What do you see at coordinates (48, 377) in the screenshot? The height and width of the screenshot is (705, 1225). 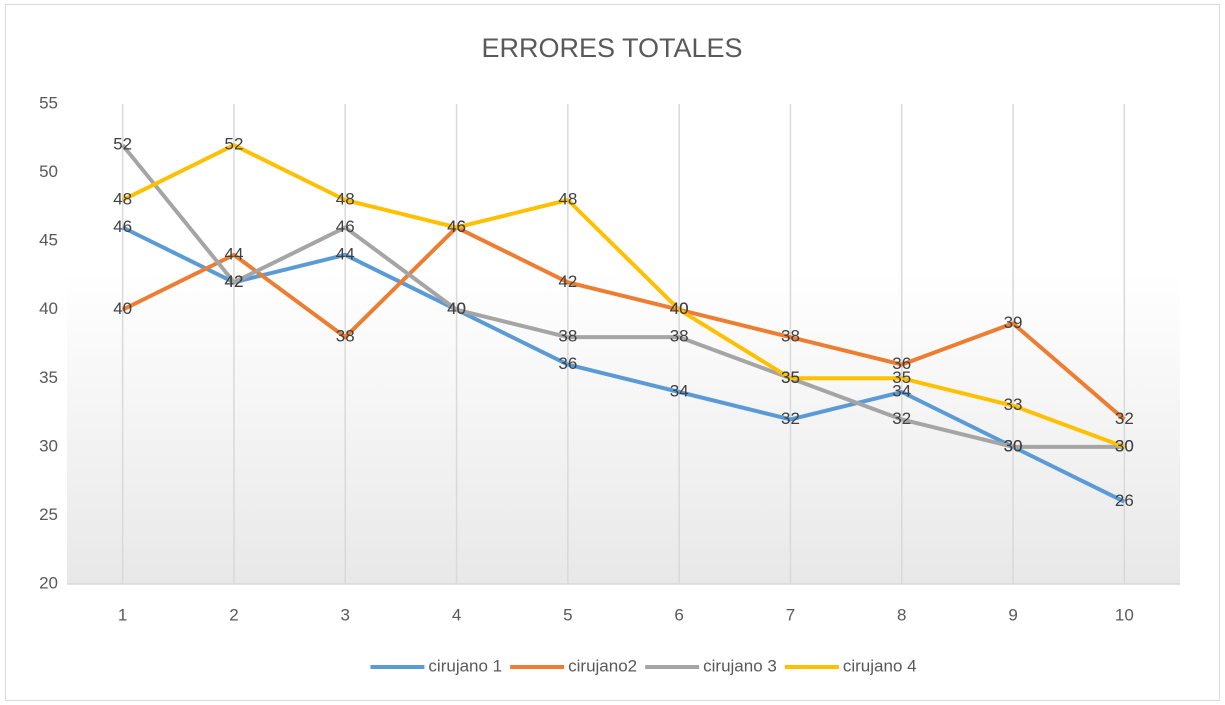 I see `y-tick-label: 35` at bounding box center [48, 377].